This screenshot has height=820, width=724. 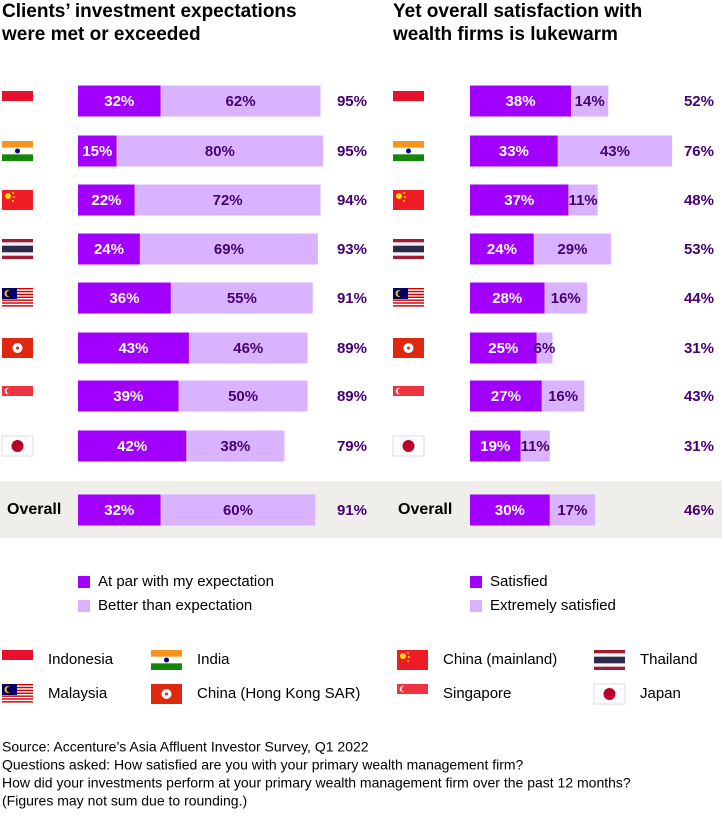 What do you see at coordinates (235, 446) in the screenshot?
I see `segment-label: 38%` at bounding box center [235, 446].